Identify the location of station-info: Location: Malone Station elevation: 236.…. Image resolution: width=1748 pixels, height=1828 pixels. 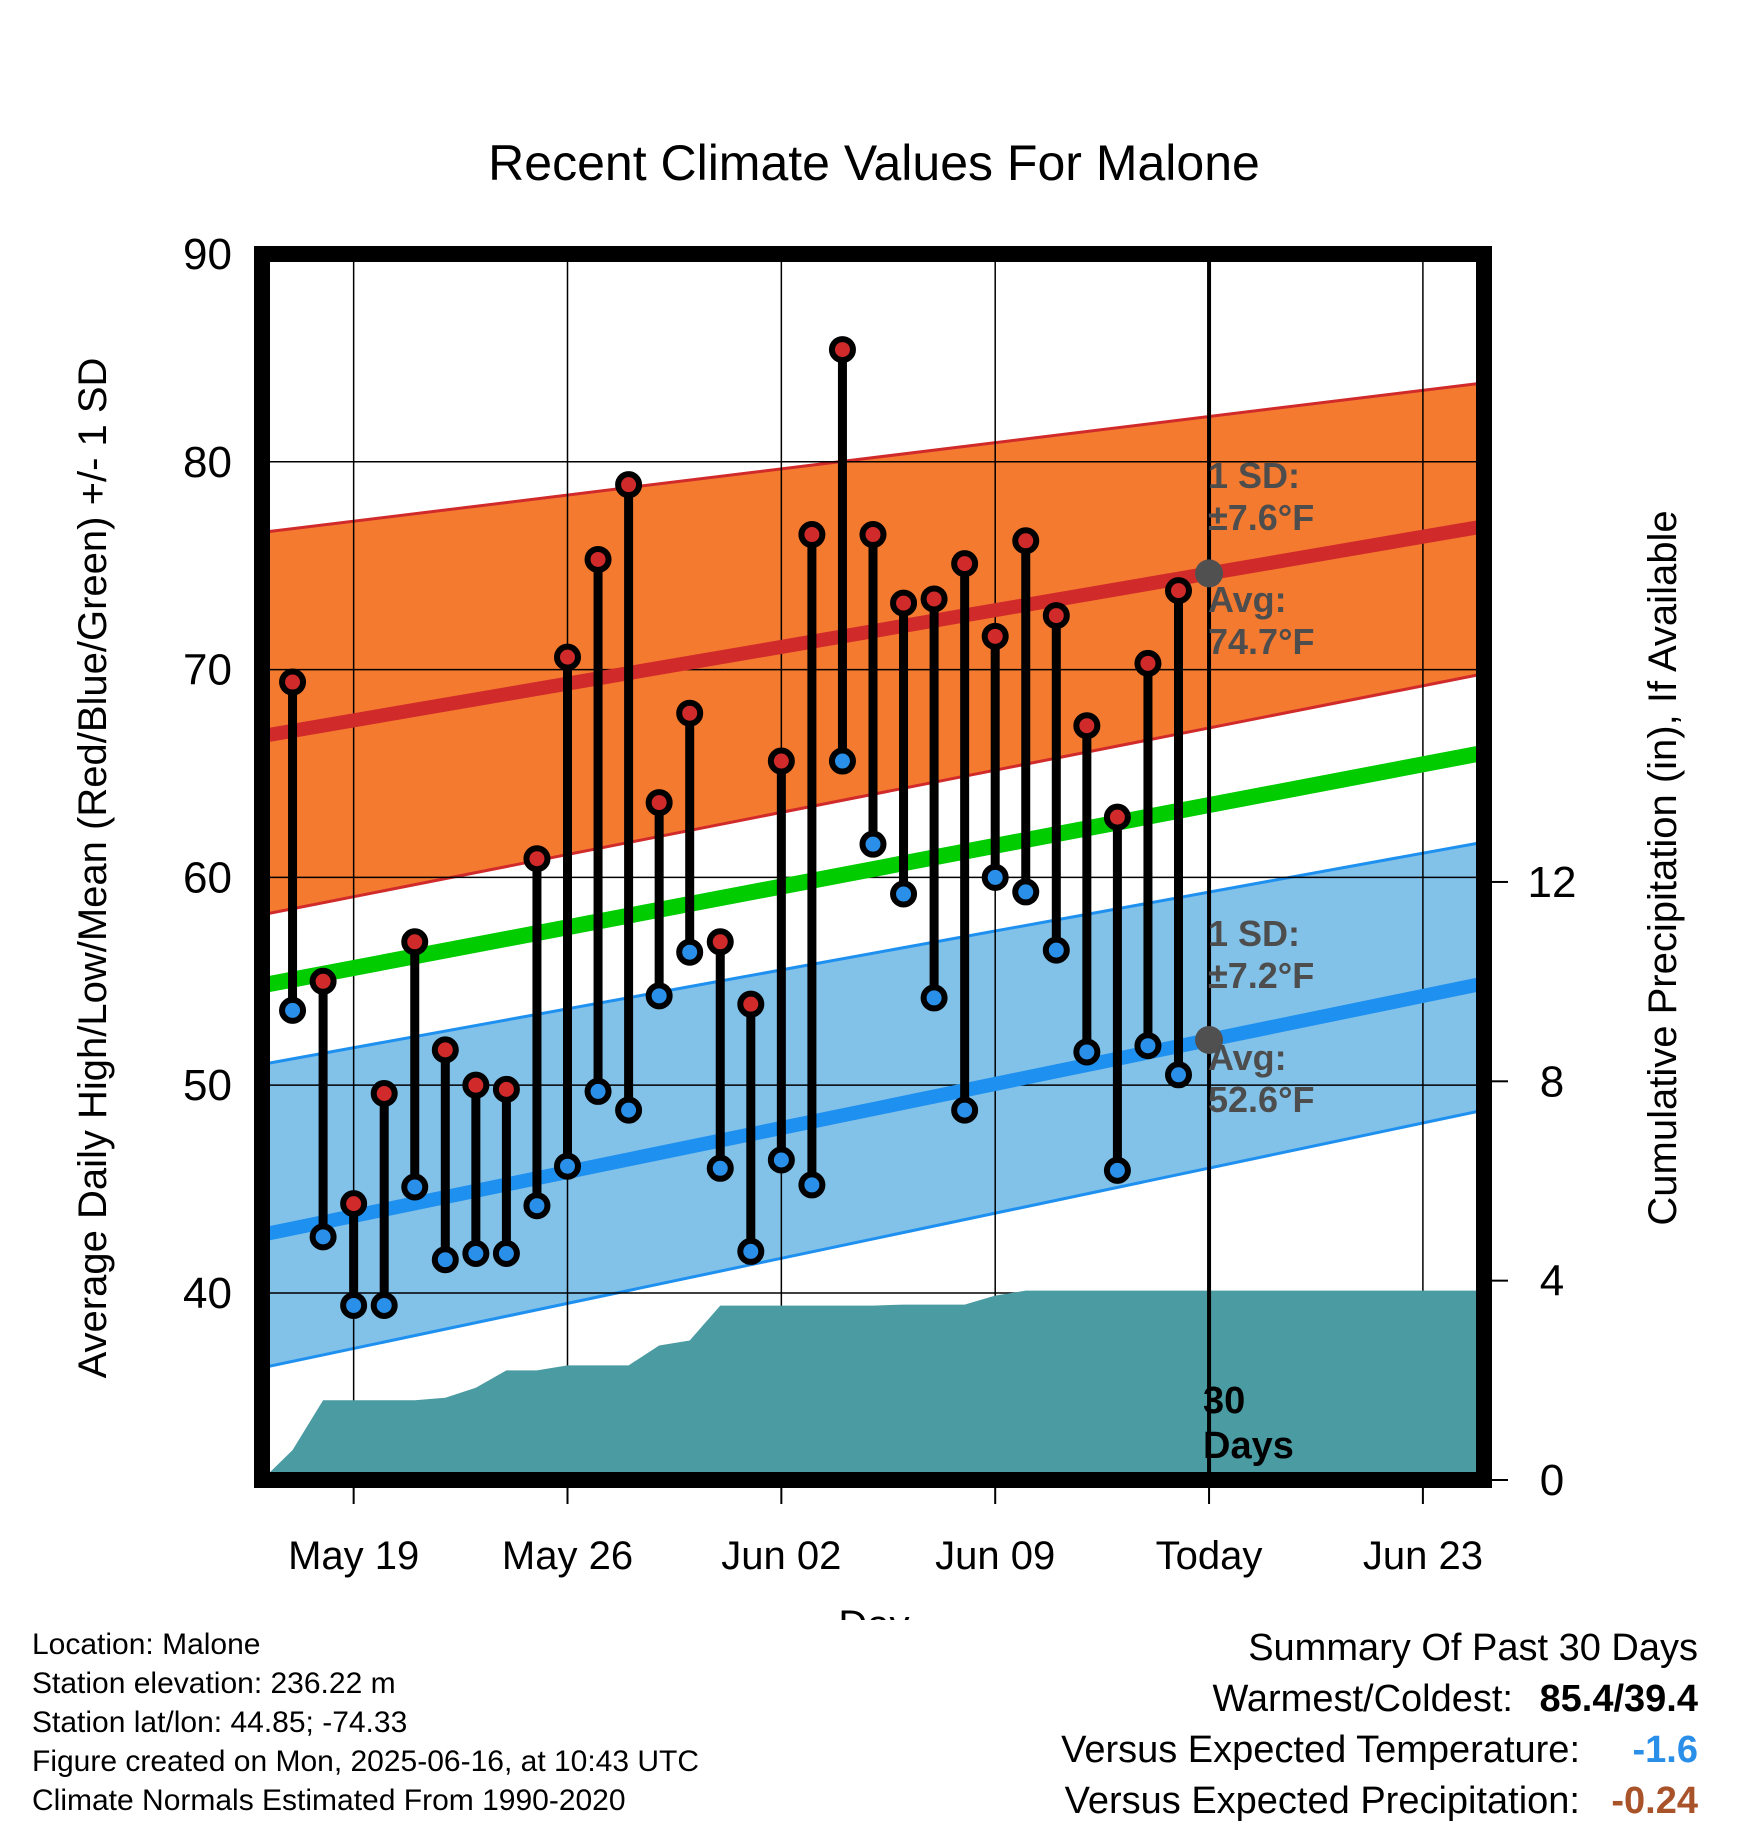
(365, 1722).